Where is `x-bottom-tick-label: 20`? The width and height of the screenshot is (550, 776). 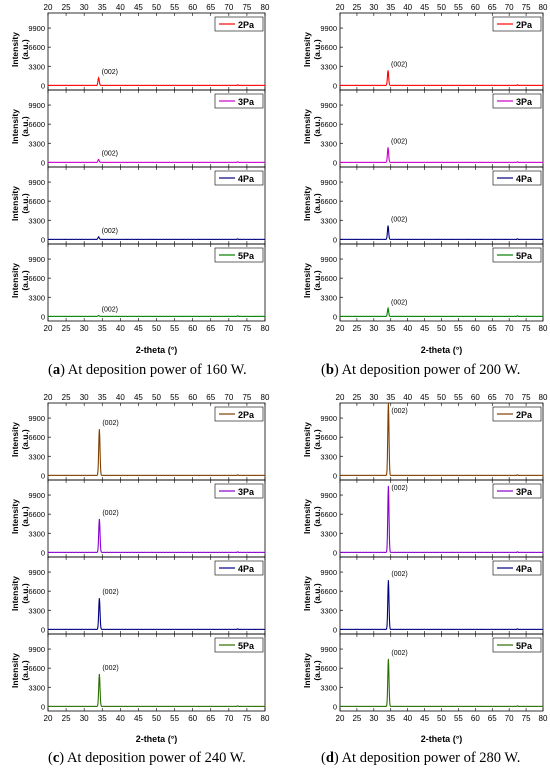 x-bottom-tick-label: 20 is located at coordinates (48, 328).